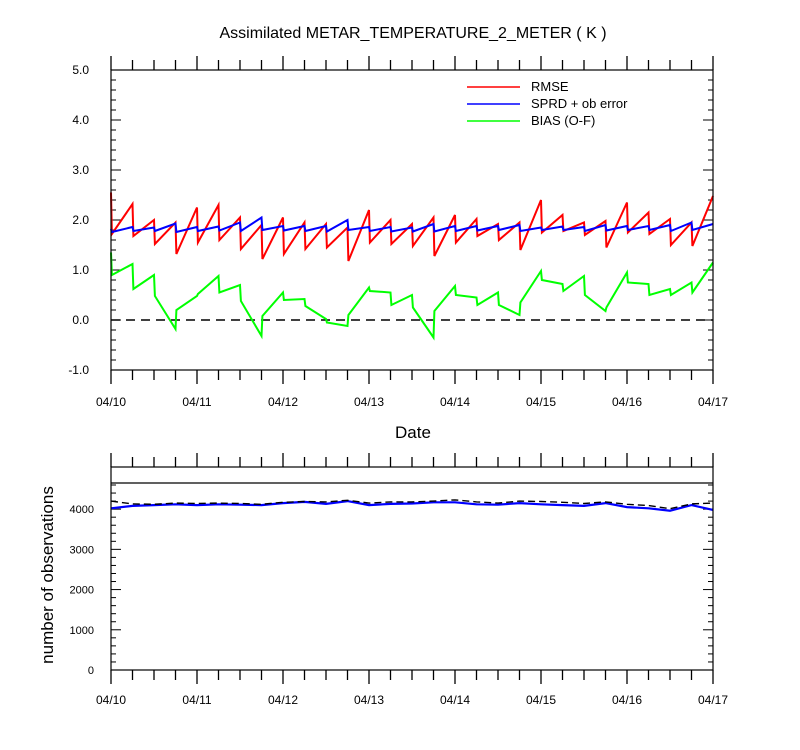 Image resolution: width=800 pixels, height=750 pixels. Describe the element at coordinates (413, 432) in the screenshot. I see `x-axis-title: Date` at that location.